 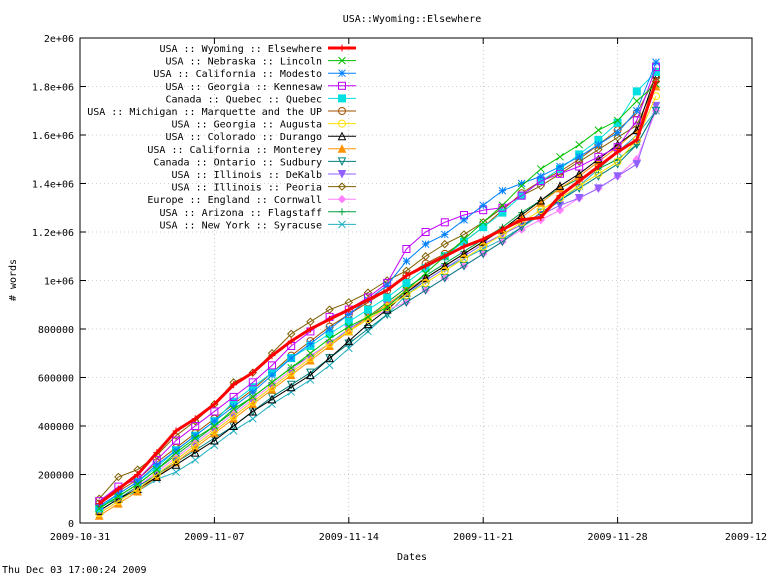 I want to click on x-tick-label: 2009-11-21, so click(x=483, y=537).